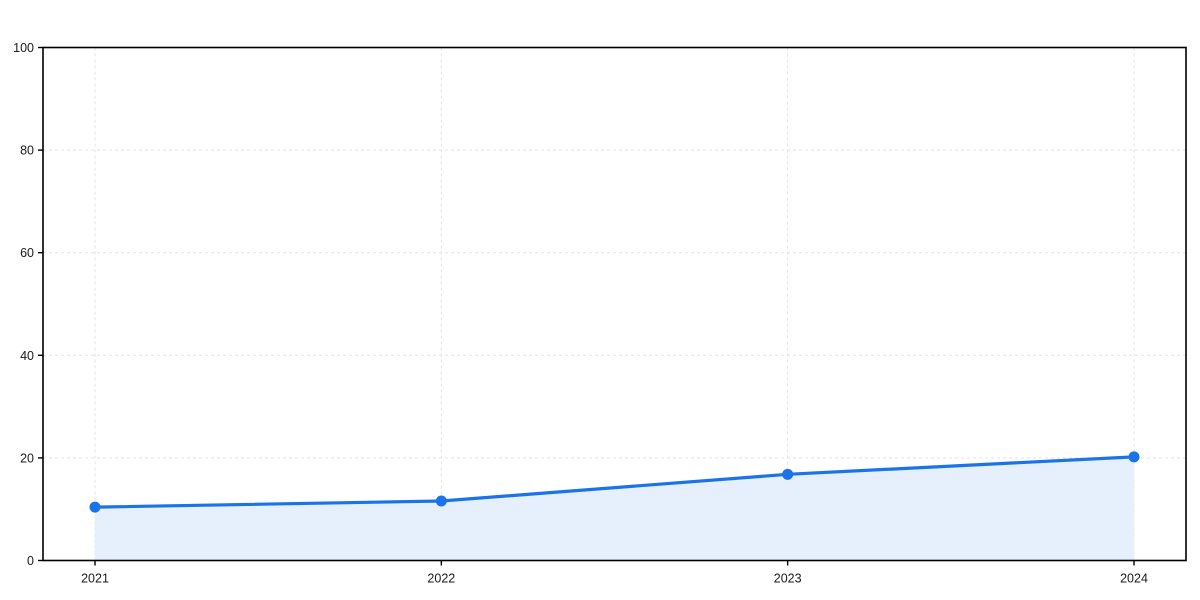 The height and width of the screenshot is (600, 1200). What do you see at coordinates (441, 579) in the screenshot?
I see `x-tick-label: 2022` at bounding box center [441, 579].